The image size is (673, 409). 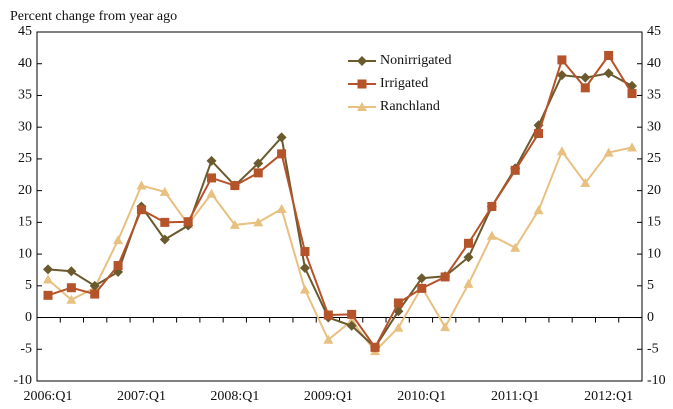 I want to click on y2-tick-label: 35, so click(x=654, y=95).